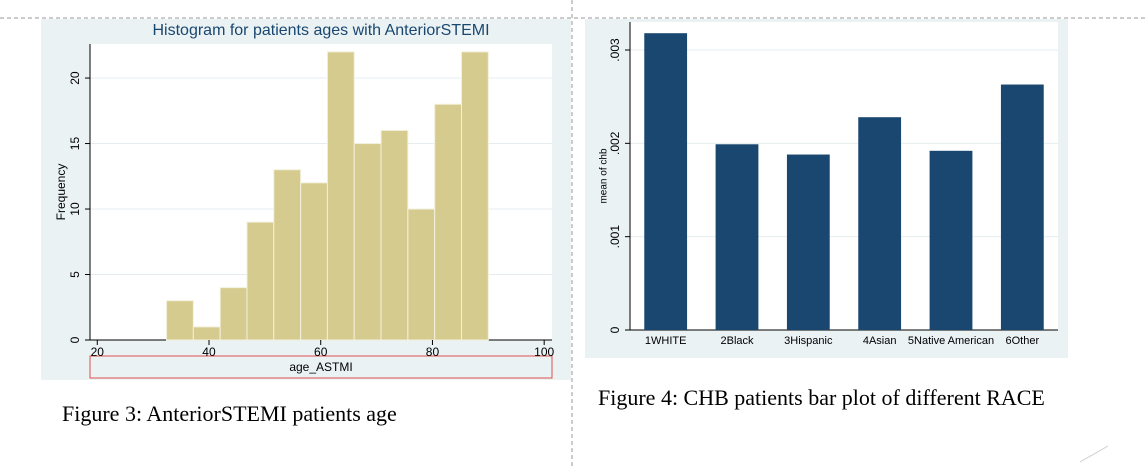 The width and height of the screenshot is (1146, 468). Describe the element at coordinates (75, 78) in the screenshot. I see `y-tick-label: 20` at that location.